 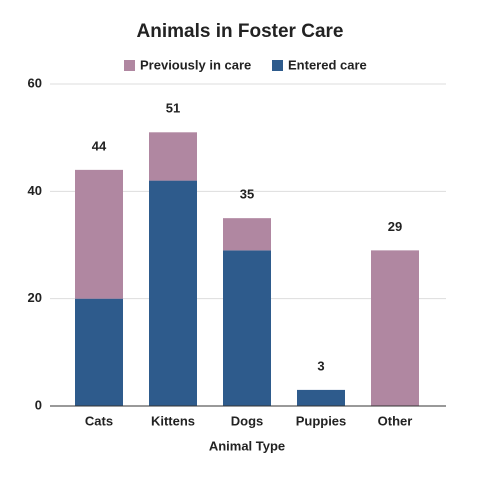 What do you see at coordinates (35, 297) in the screenshot?
I see `y-tick-label: 20` at bounding box center [35, 297].